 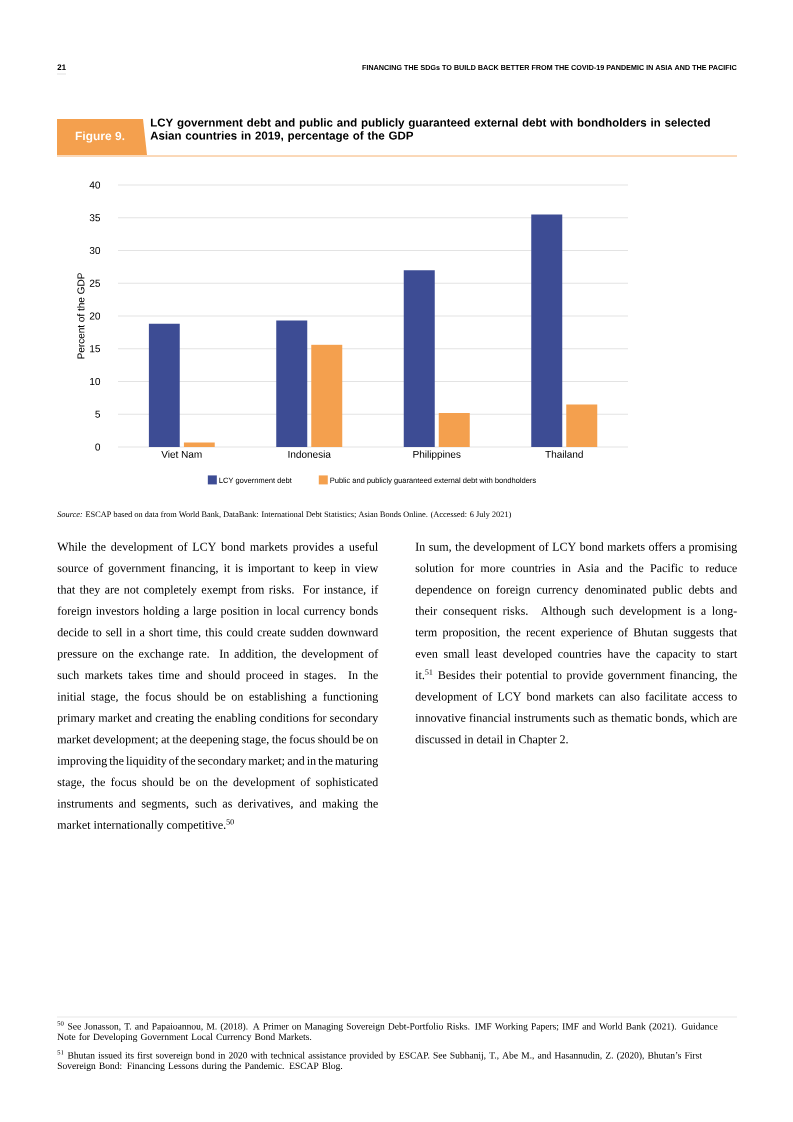 I want to click on chart-title: LCY government debt and public and publicly guaranteed external debt with bondholders in selected Asian countries in 2019, percentage of the GDP, so click(x=430, y=130).